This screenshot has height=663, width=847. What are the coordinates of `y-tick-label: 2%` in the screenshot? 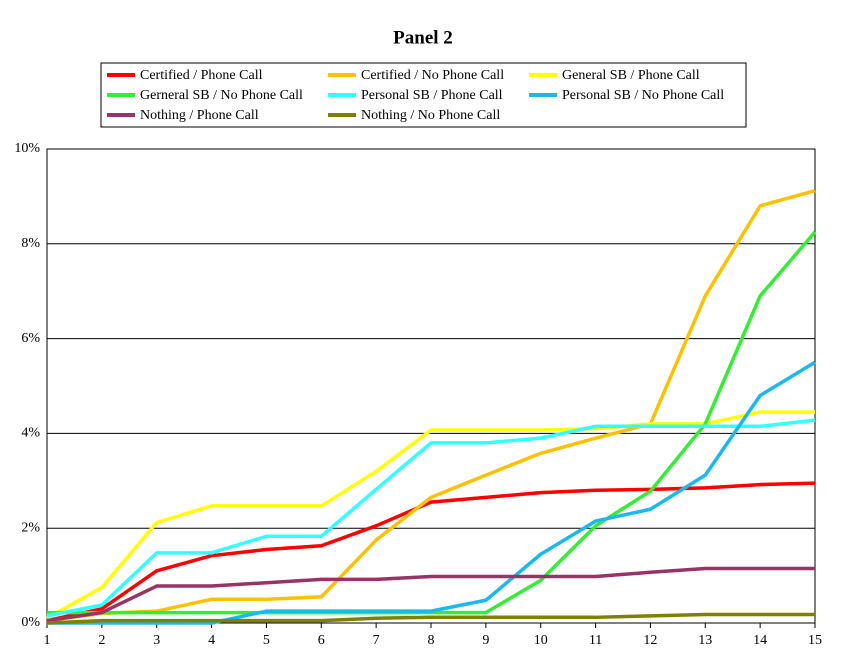 It's located at (30, 527).